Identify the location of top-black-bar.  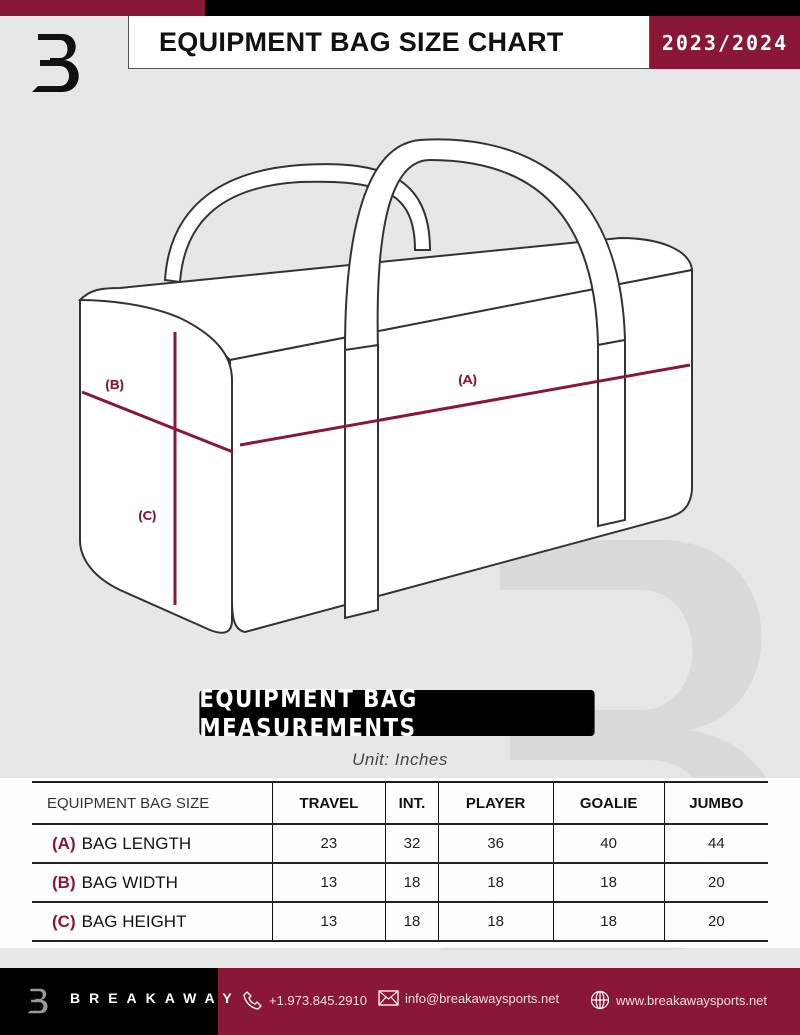
(502, 8).